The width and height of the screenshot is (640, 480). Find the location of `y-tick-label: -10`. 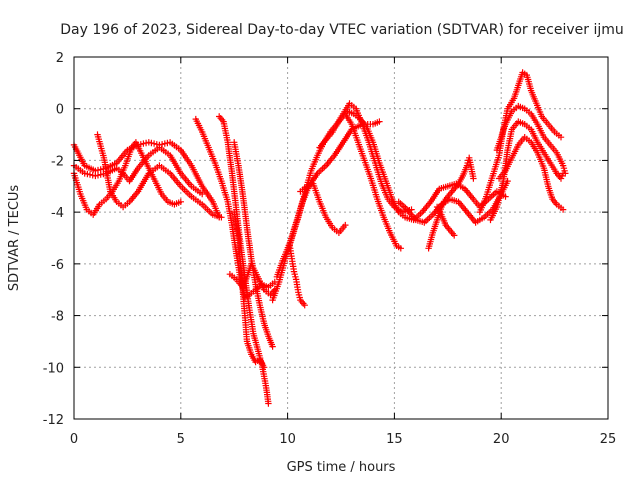

y-tick-label: -10 is located at coordinates (53, 368).